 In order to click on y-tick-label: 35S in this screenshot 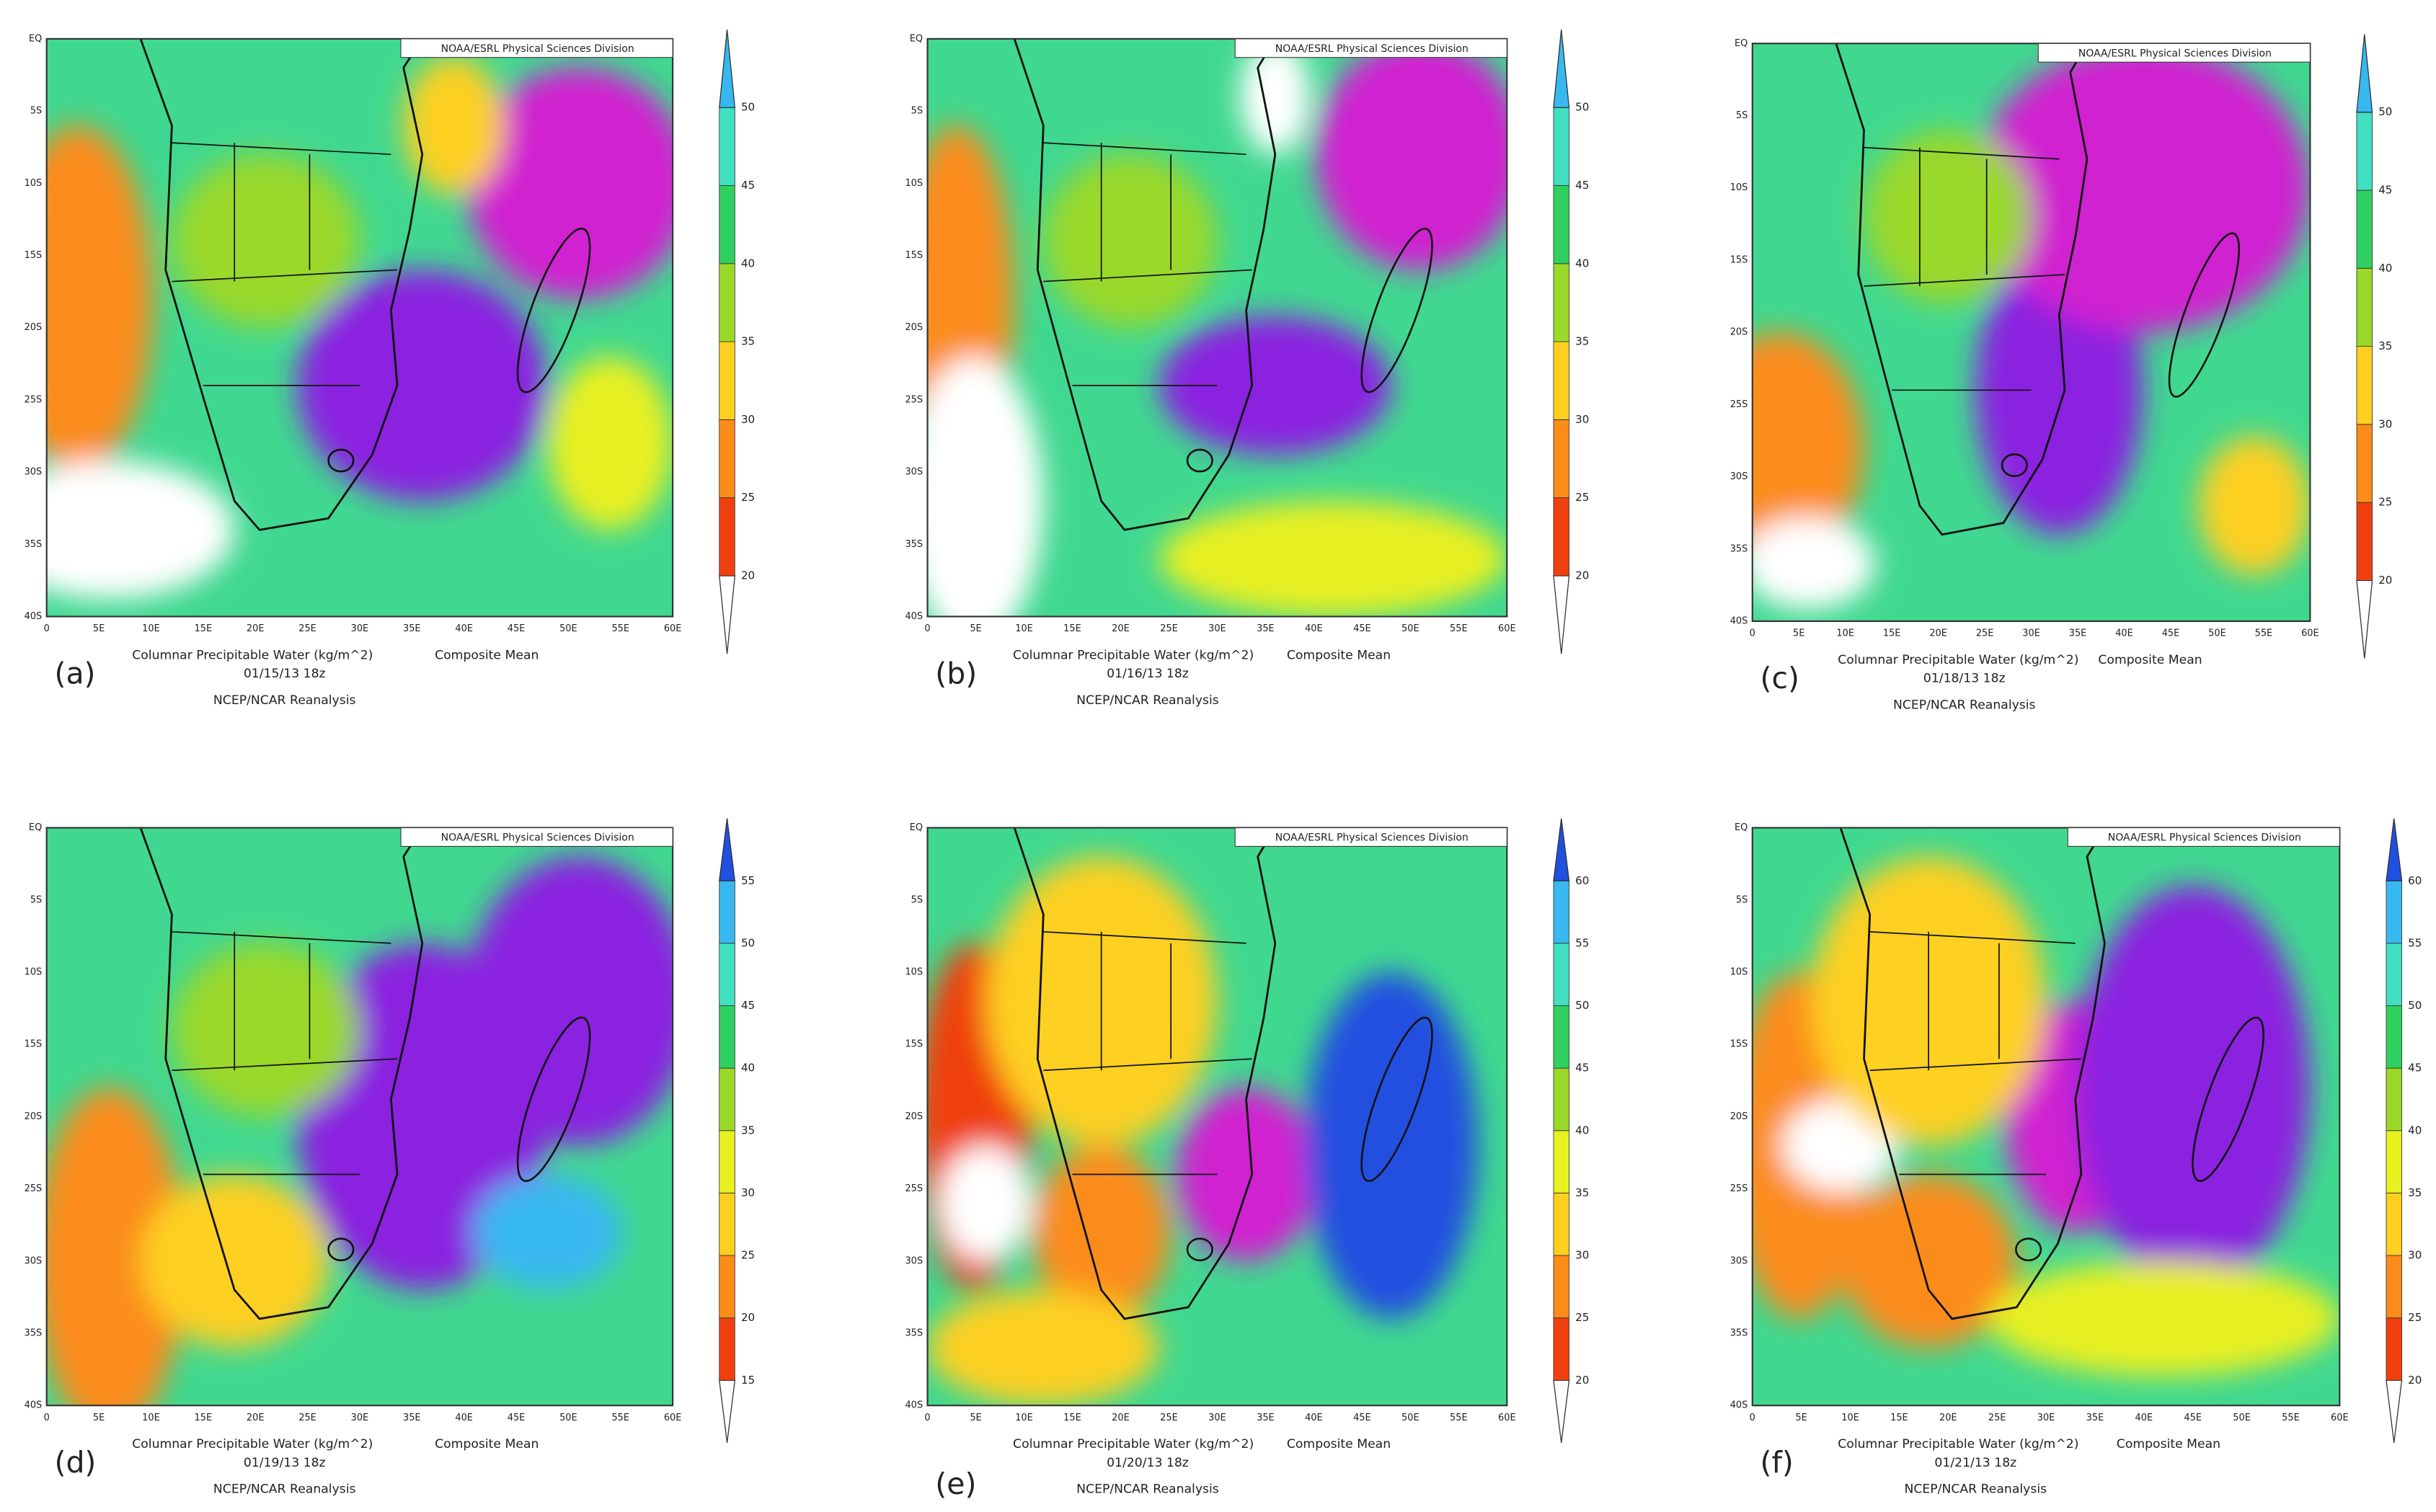, I will do `click(34, 545)`.